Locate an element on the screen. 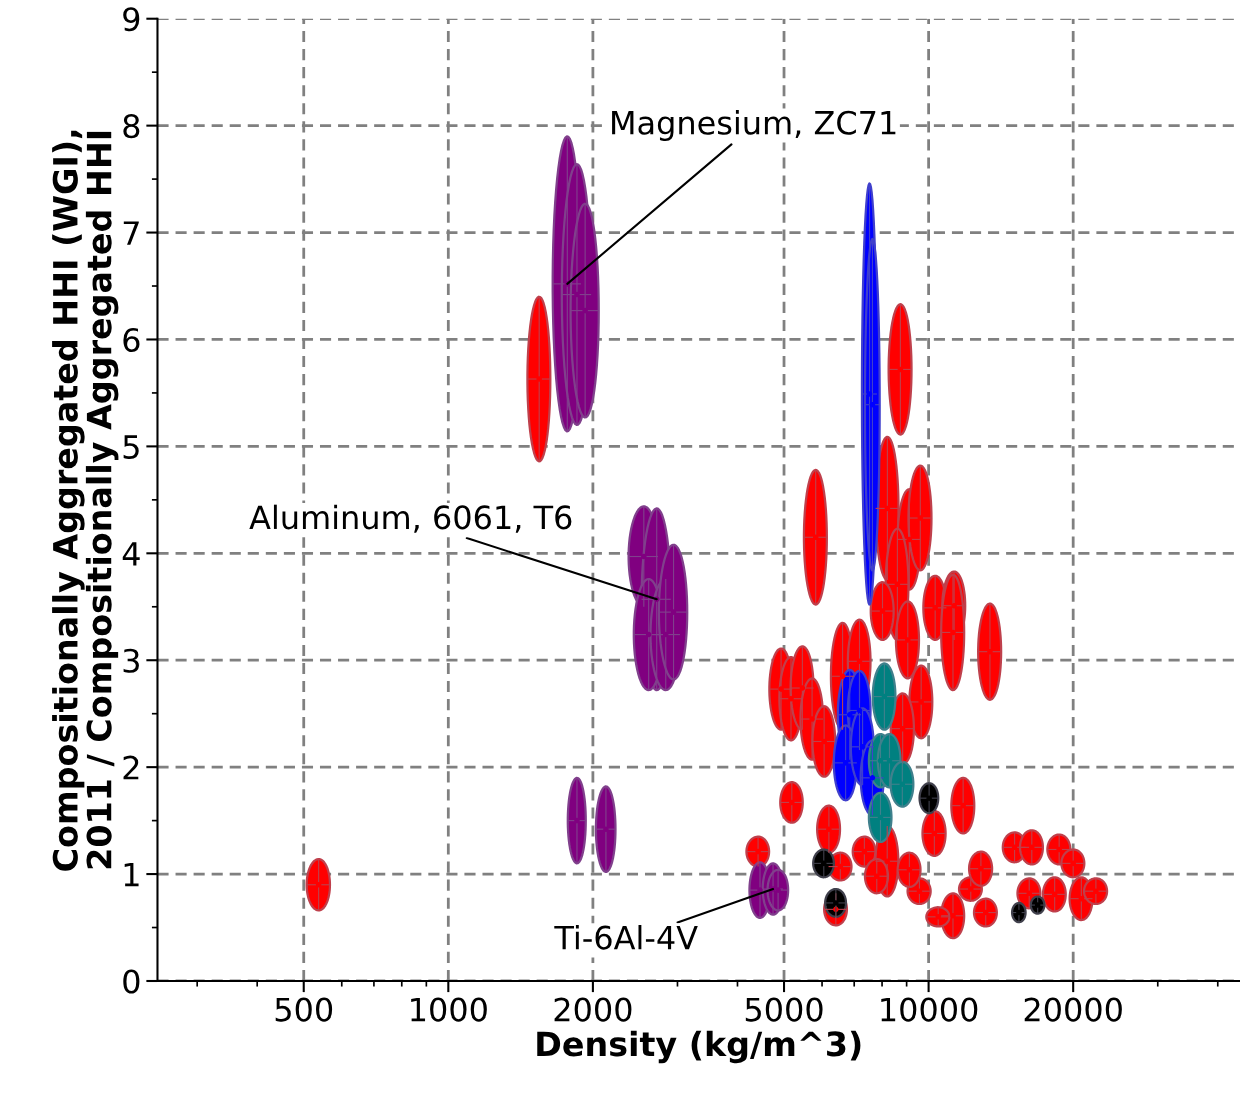 Image resolution: width=1240 pixels, height=1101 pixels. y-tick-label: 4 is located at coordinates (131, 554).